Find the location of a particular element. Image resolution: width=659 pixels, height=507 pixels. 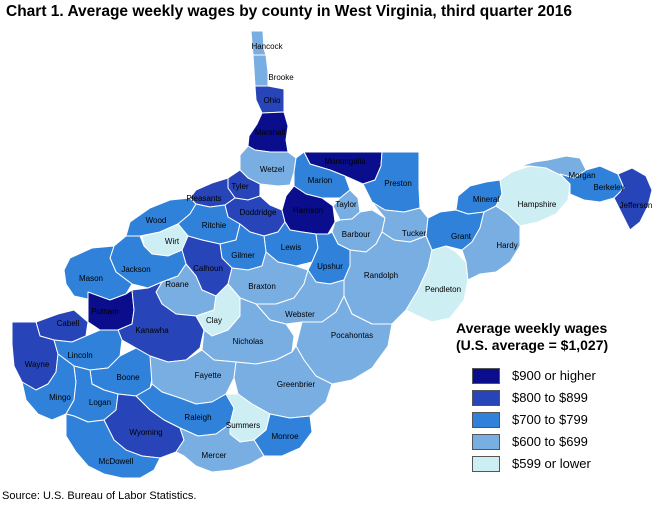

county-label-randolph: Randolph is located at coordinates (381, 275).